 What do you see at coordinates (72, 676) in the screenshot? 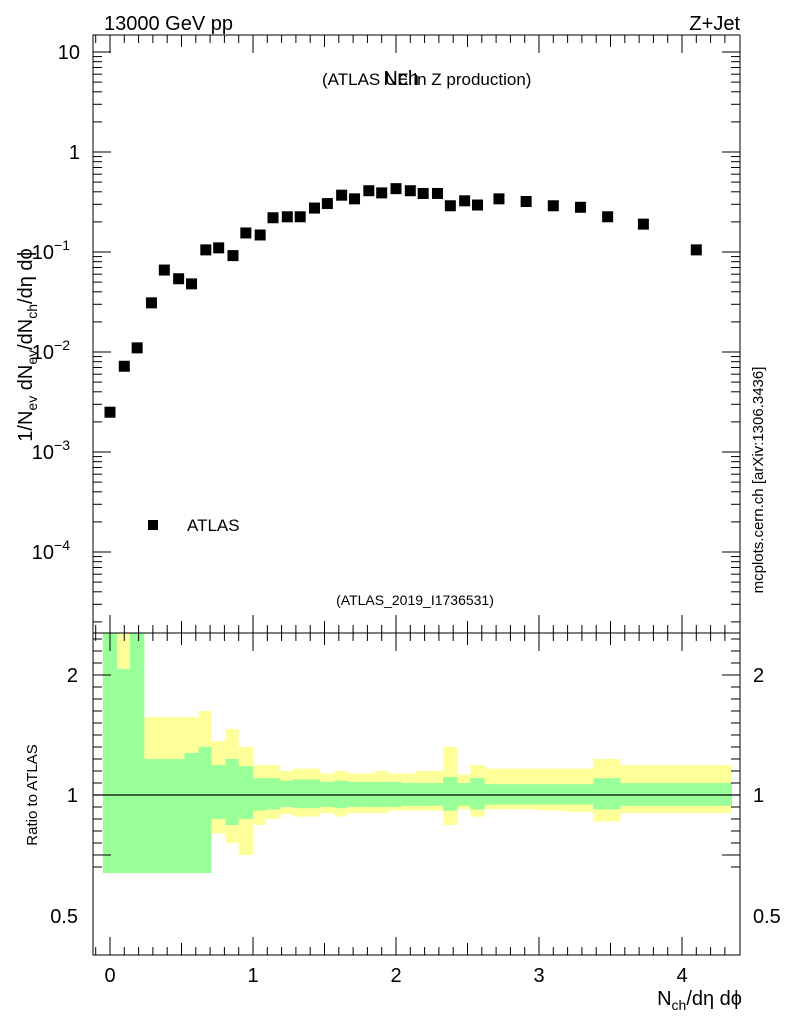
I see `ratio-y-tick-label: 2` at bounding box center [72, 676].